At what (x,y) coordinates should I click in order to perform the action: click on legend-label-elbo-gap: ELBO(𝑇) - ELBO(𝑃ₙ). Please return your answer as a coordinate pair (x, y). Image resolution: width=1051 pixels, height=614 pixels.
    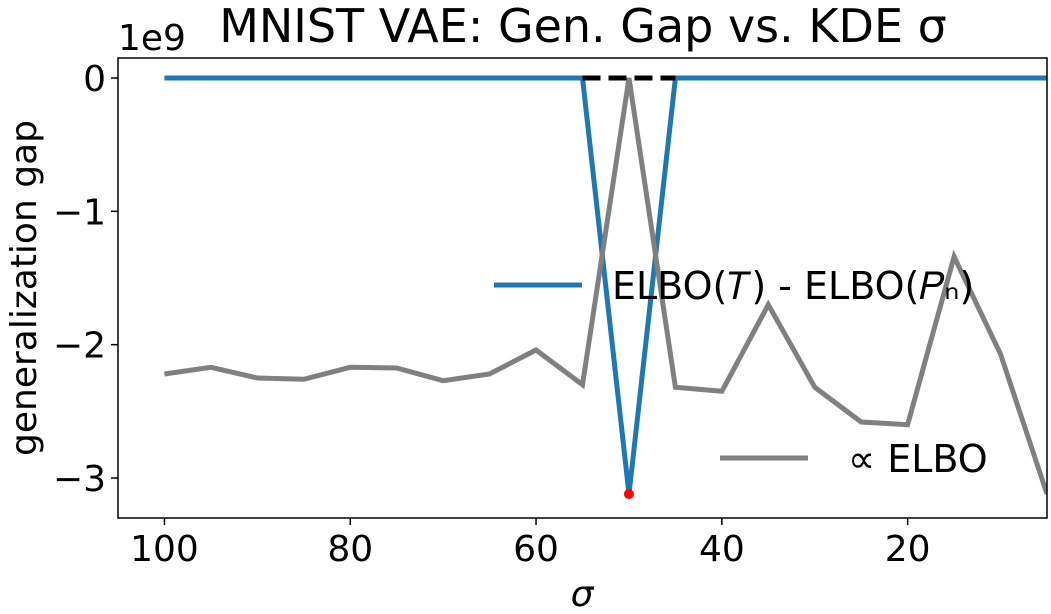
    Looking at the image, I should click on (793, 286).